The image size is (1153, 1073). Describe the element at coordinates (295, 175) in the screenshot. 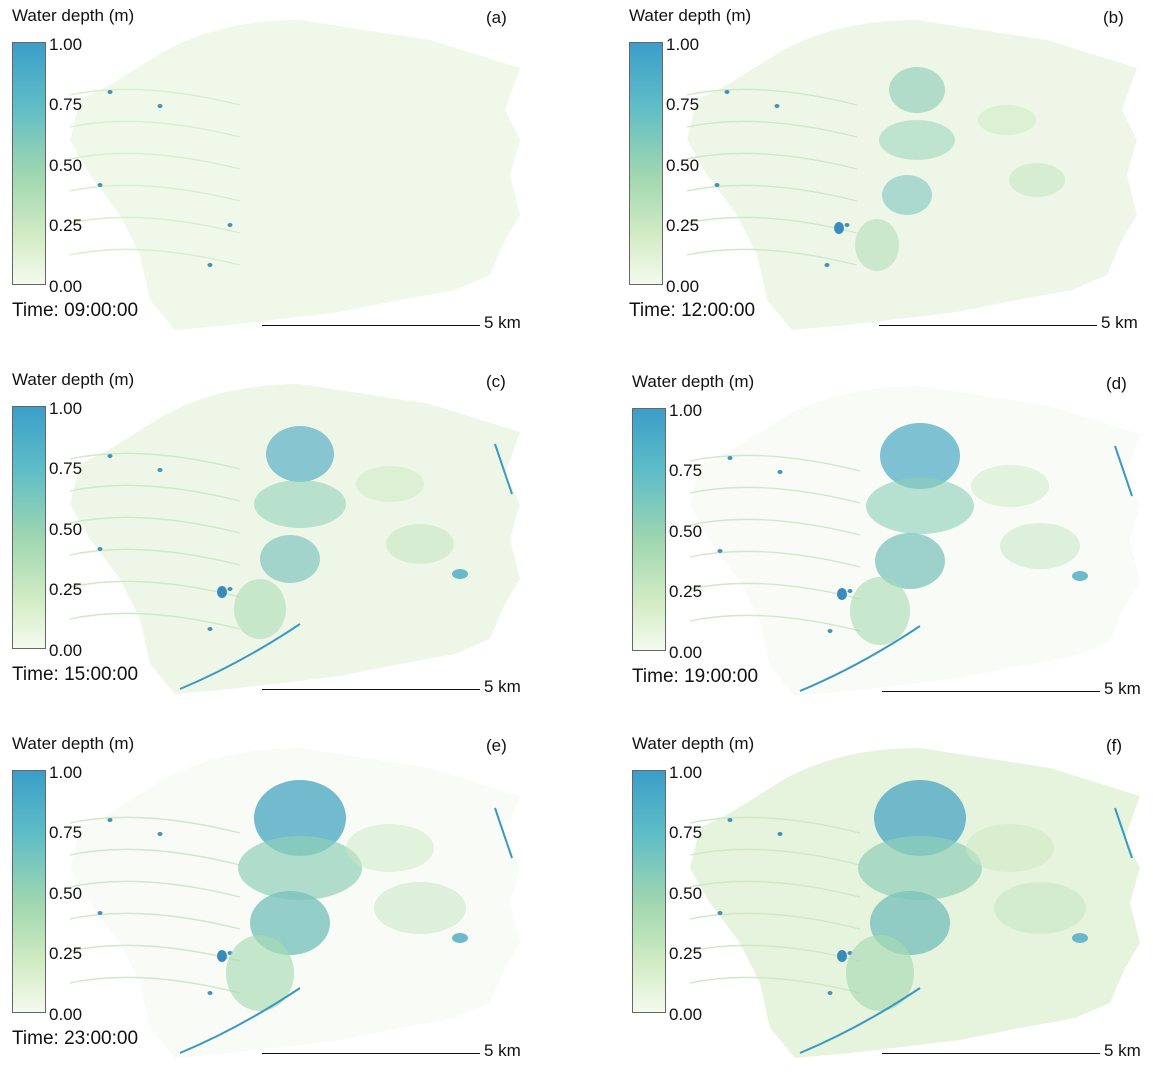

I see `study-area-outline` at that location.